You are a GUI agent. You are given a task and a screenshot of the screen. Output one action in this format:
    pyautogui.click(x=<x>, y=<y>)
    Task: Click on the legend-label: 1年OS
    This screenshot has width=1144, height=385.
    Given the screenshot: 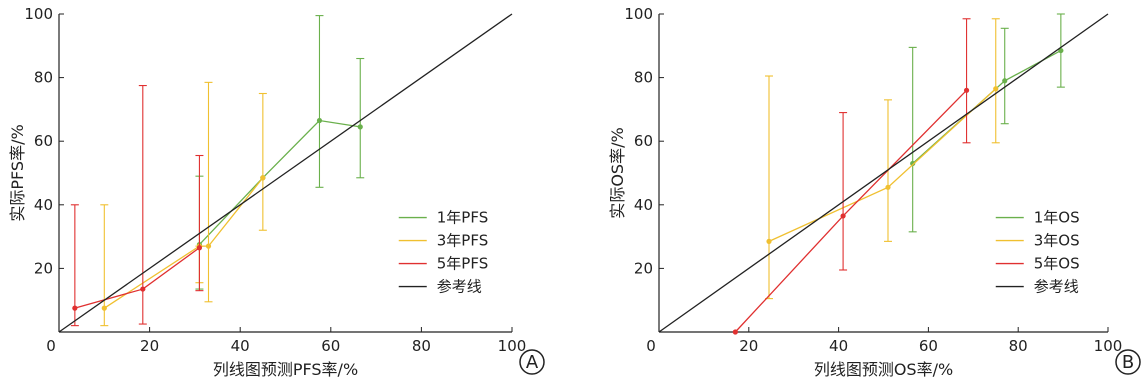 What is the action you would take?
    pyautogui.click(x=1057, y=218)
    